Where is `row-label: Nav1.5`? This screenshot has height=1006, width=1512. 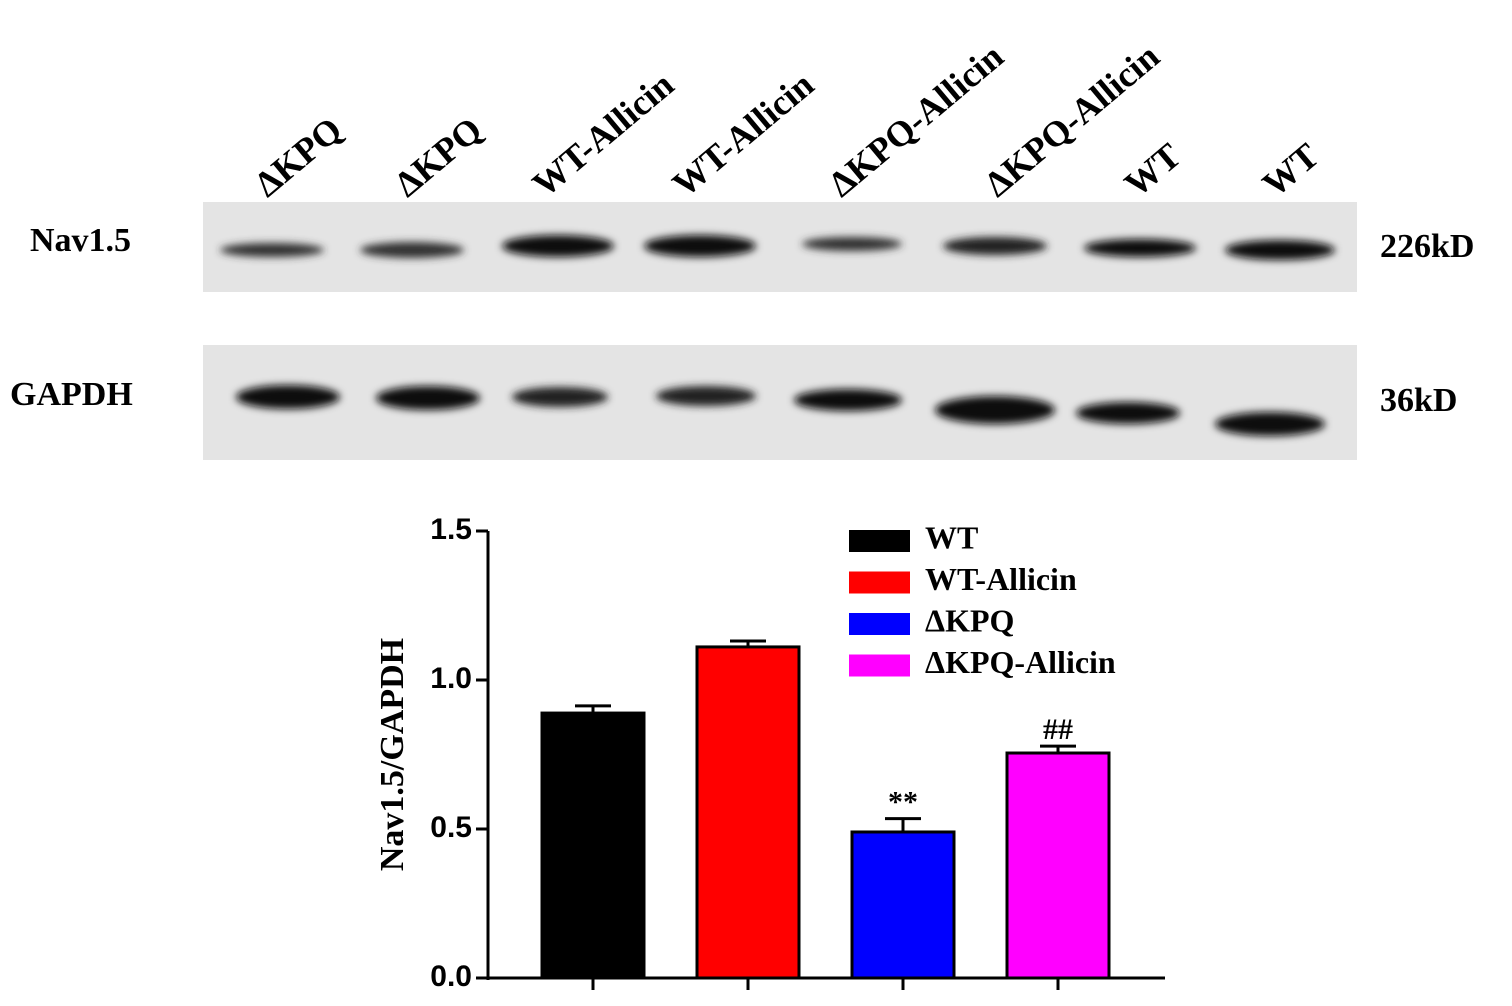 row-label: Nav1.5 is located at coordinates (80, 240).